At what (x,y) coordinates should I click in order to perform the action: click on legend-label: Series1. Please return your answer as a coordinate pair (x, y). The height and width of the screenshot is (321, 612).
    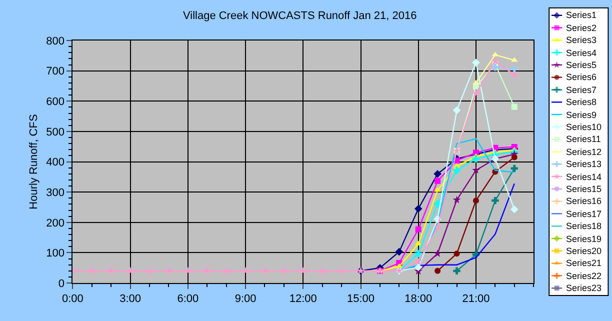
    Looking at the image, I should click on (581, 15).